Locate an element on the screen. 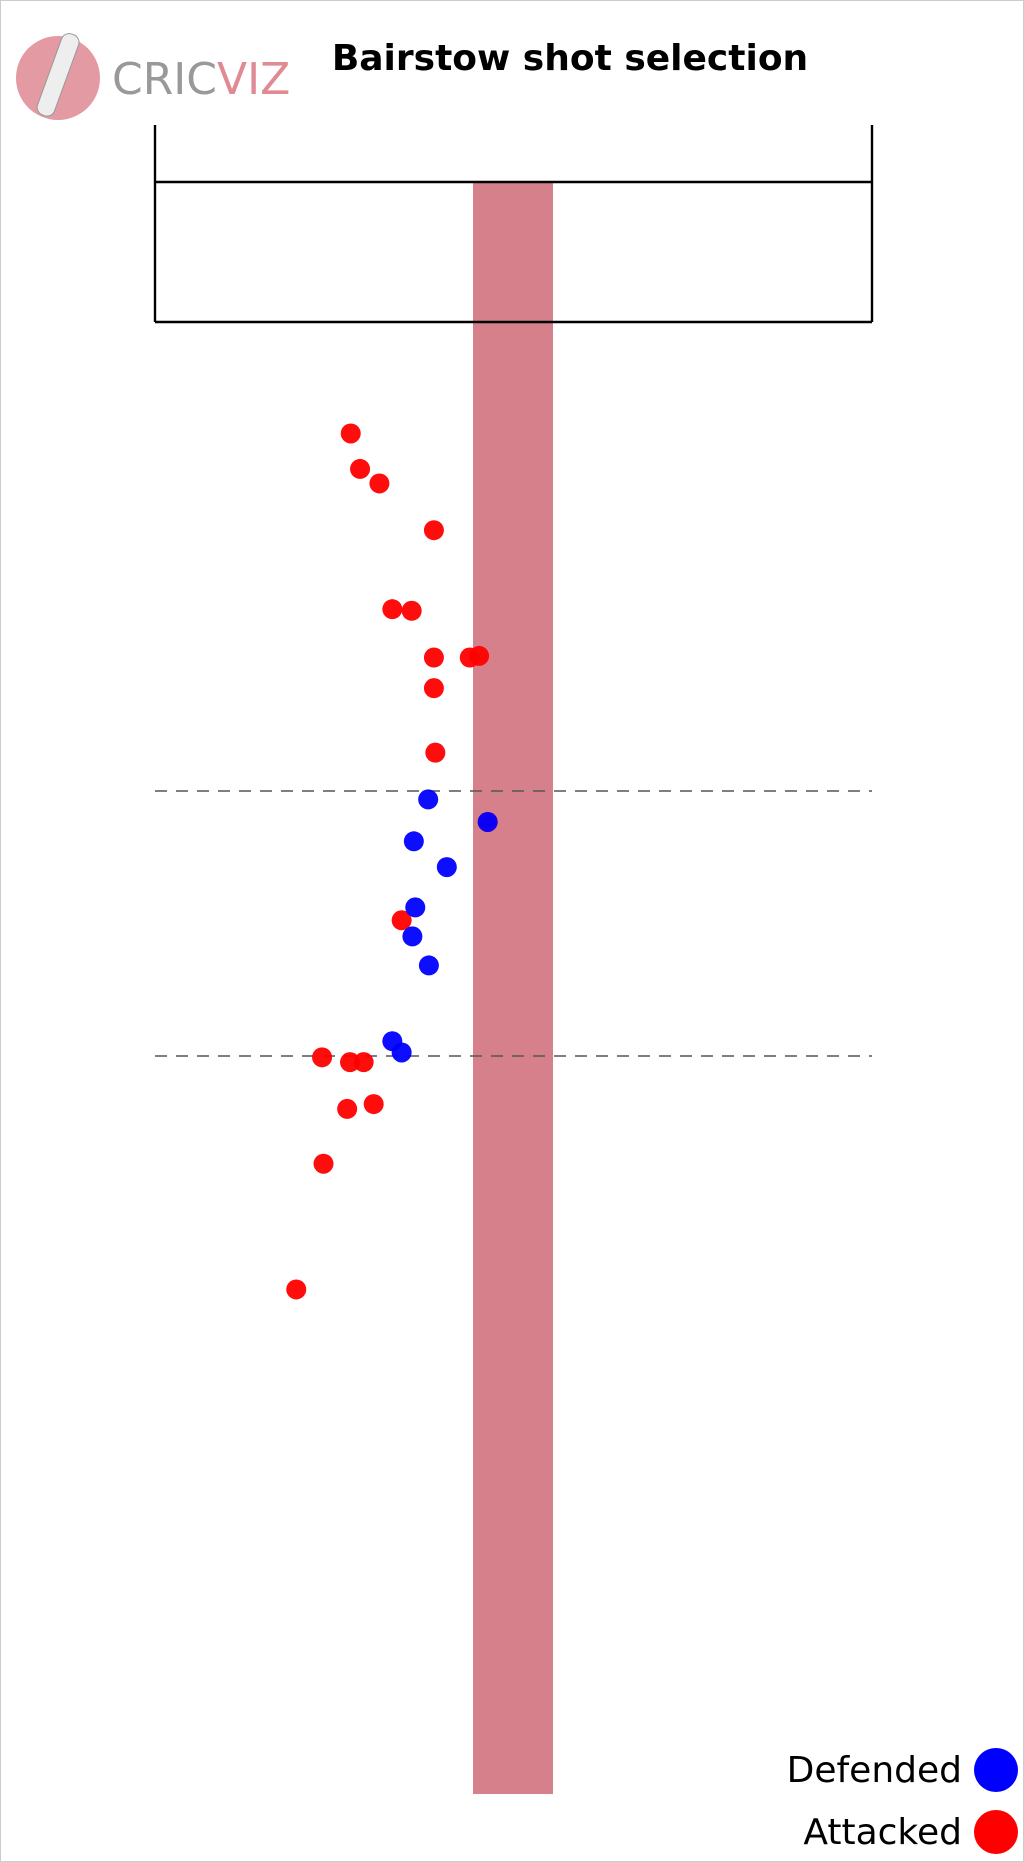  logo-text-a: CRIC is located at coordinates (164, 79).